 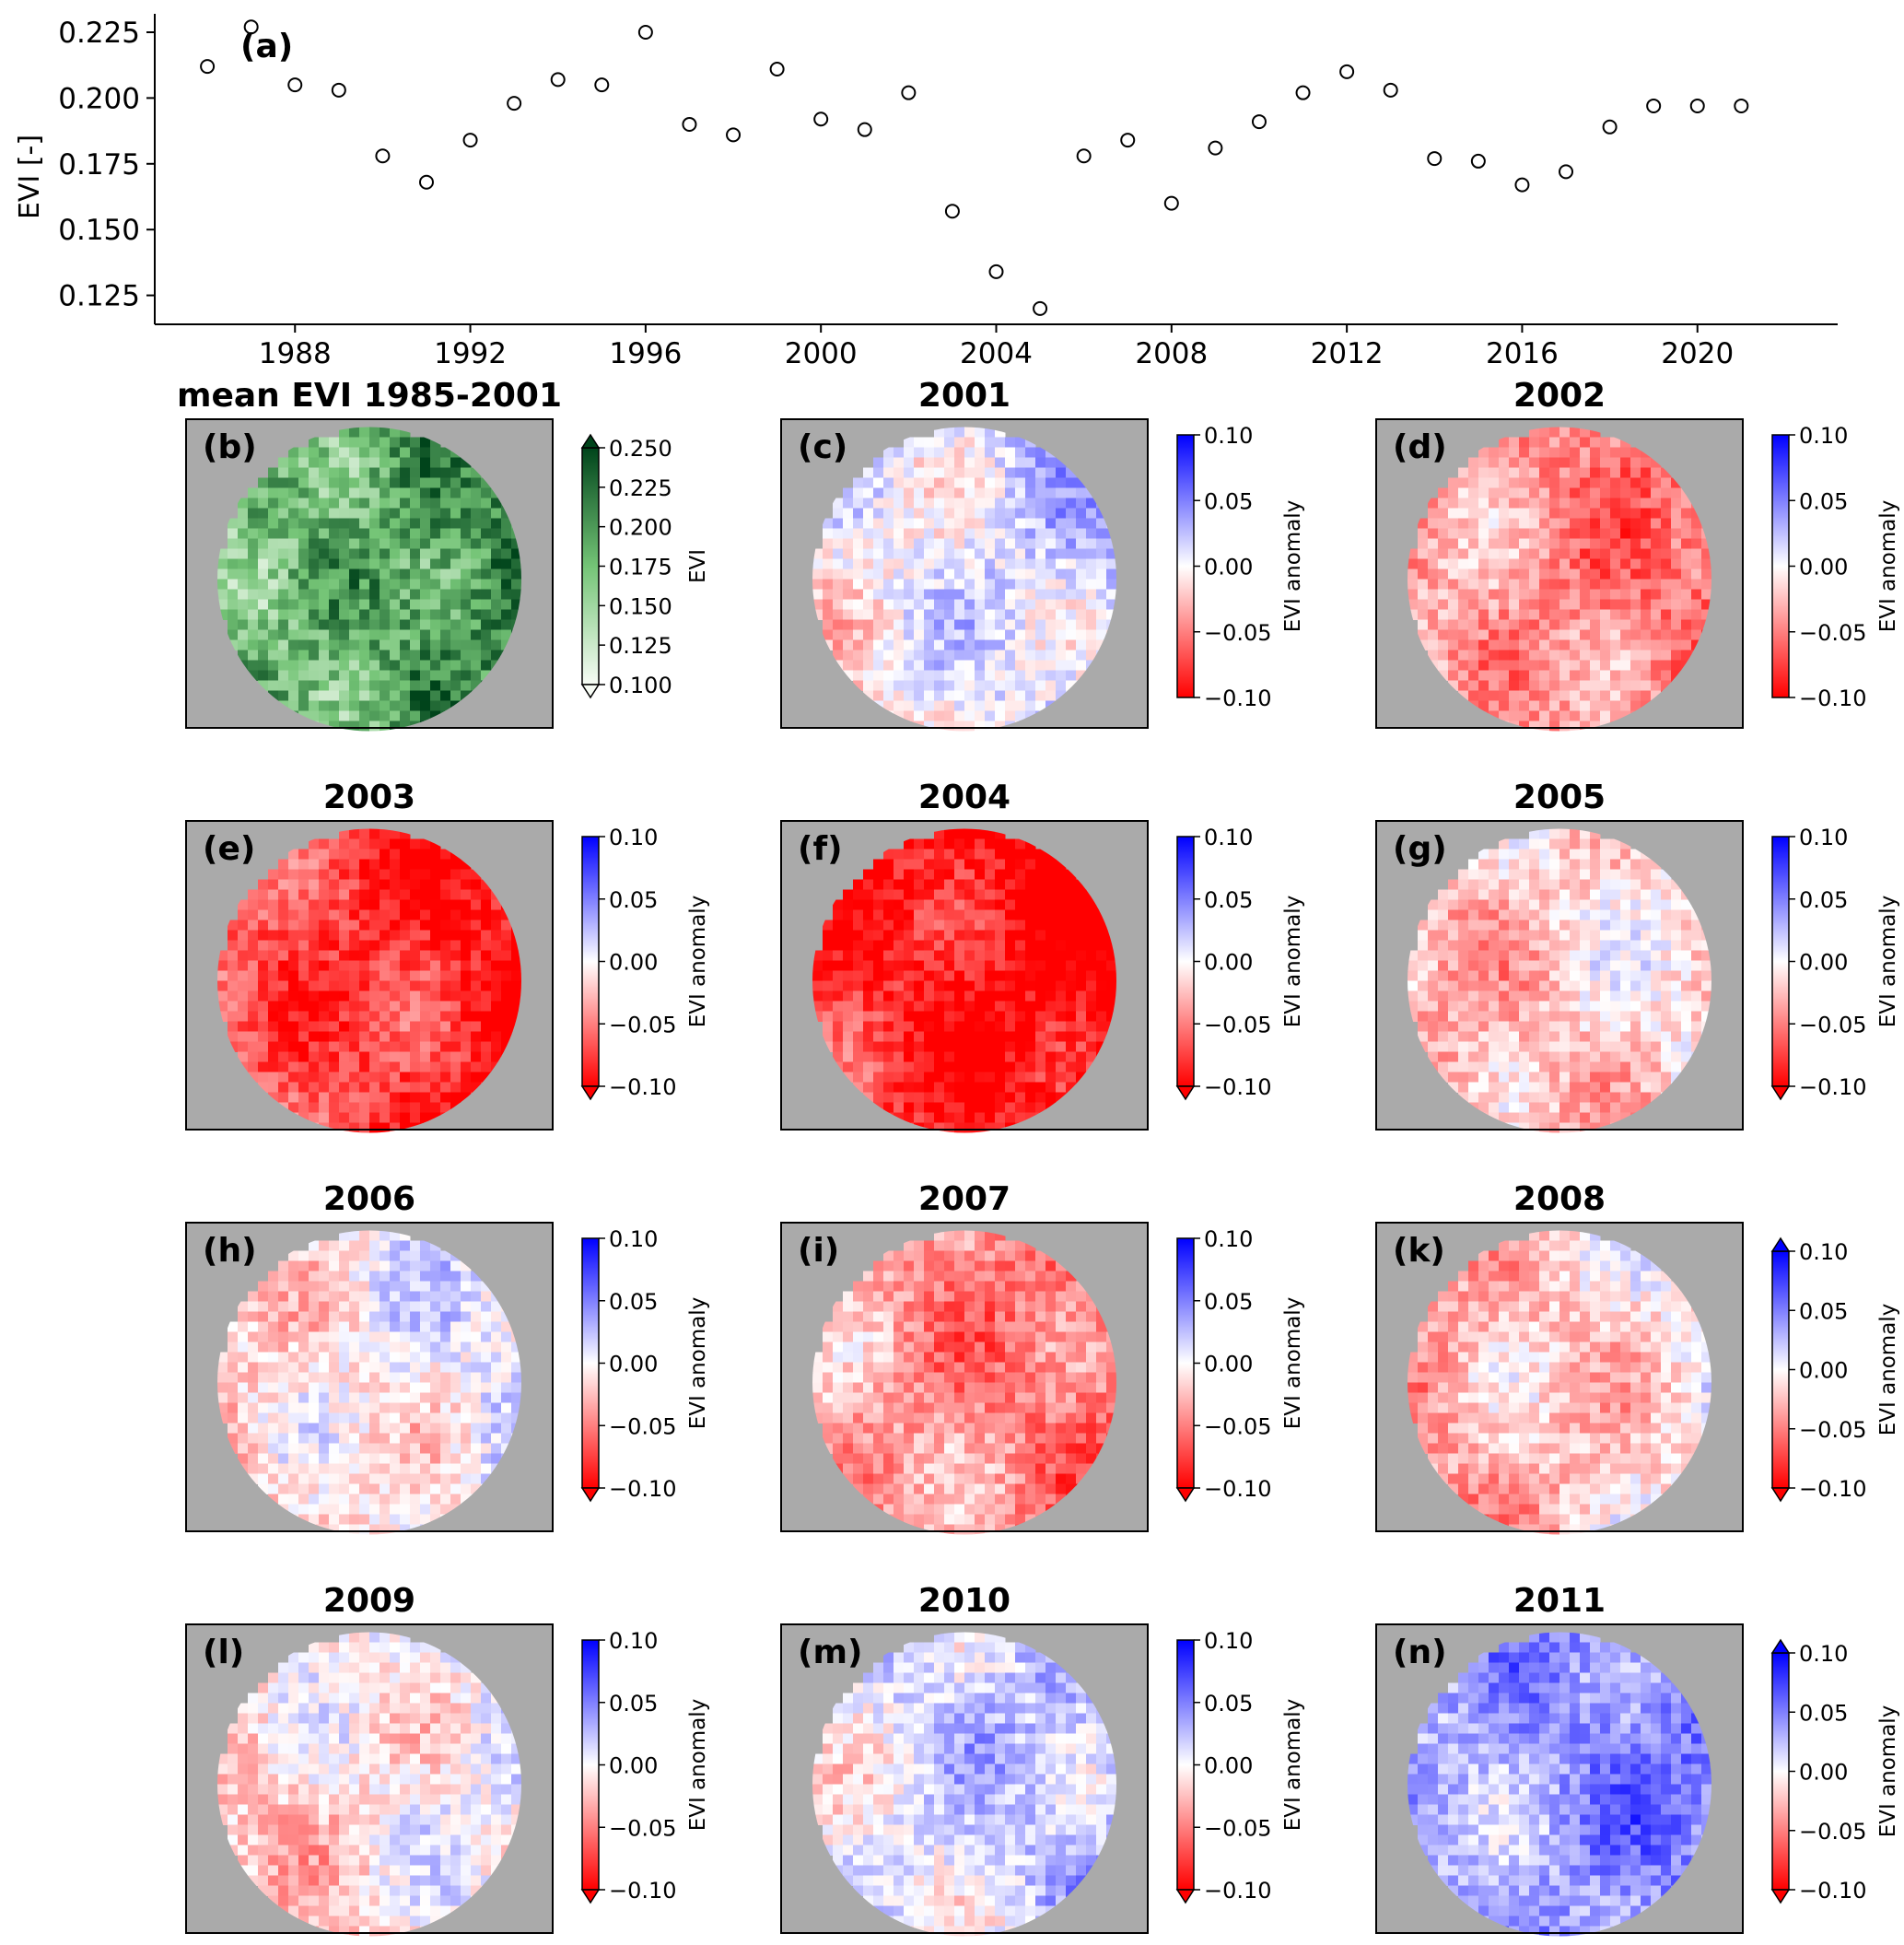 I want to click on map-title: 2004, so click(x=964, y=797).